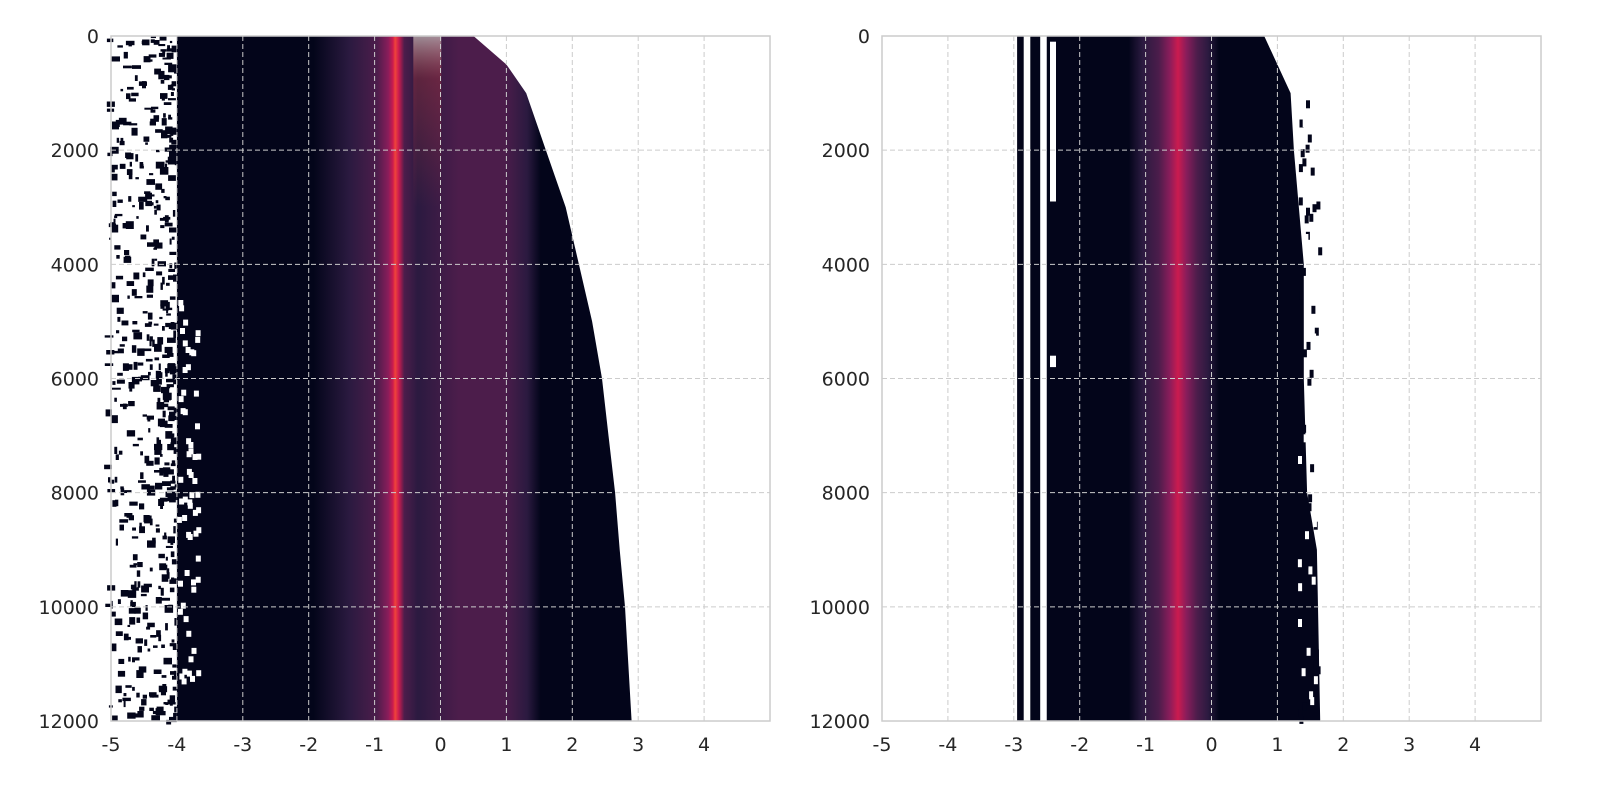  I want to click on x-tick-labels-left: -5 -4 -3 -2 -1 0 1 2 3 4, so click(406, 745).